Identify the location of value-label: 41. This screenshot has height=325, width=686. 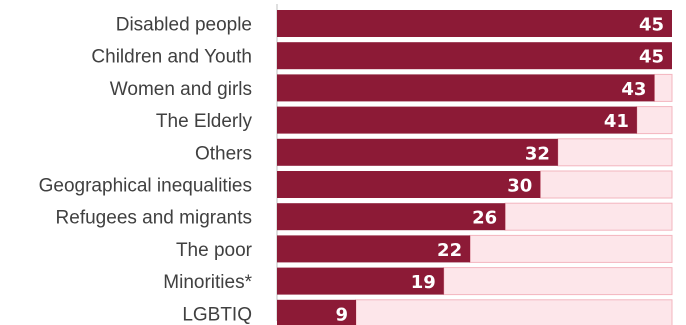
(616, 121).